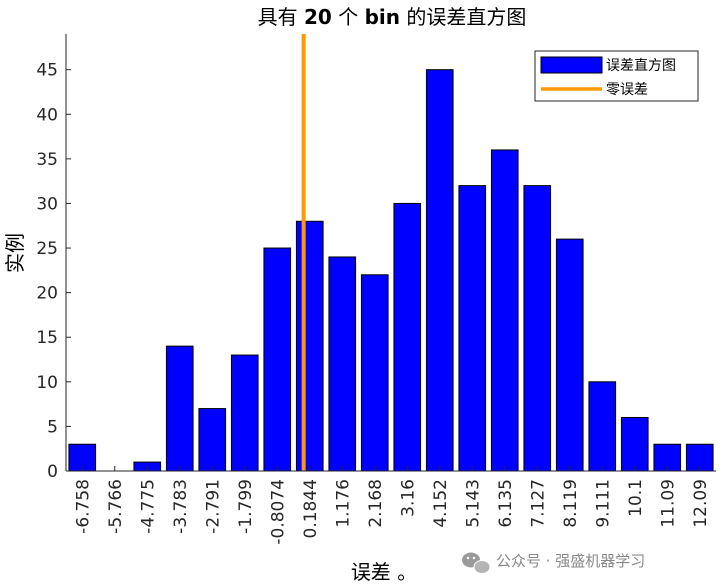  What do you see at coordinates (246, 506) in the screenshot?
I see `x-tick-label: -1.799` at bounding box center [246, 506].